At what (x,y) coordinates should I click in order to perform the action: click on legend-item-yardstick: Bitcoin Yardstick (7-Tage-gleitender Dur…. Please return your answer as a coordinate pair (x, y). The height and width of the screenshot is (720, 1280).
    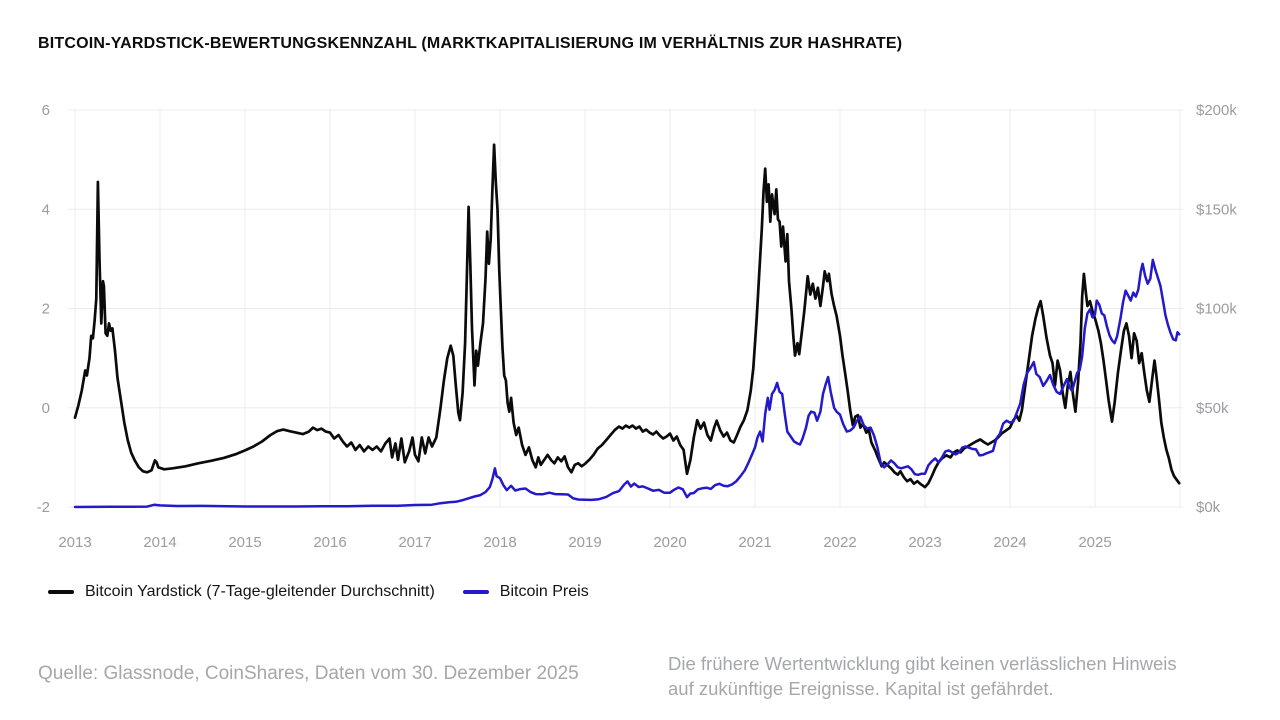
    Looking at the image, I should click on (241, 592).